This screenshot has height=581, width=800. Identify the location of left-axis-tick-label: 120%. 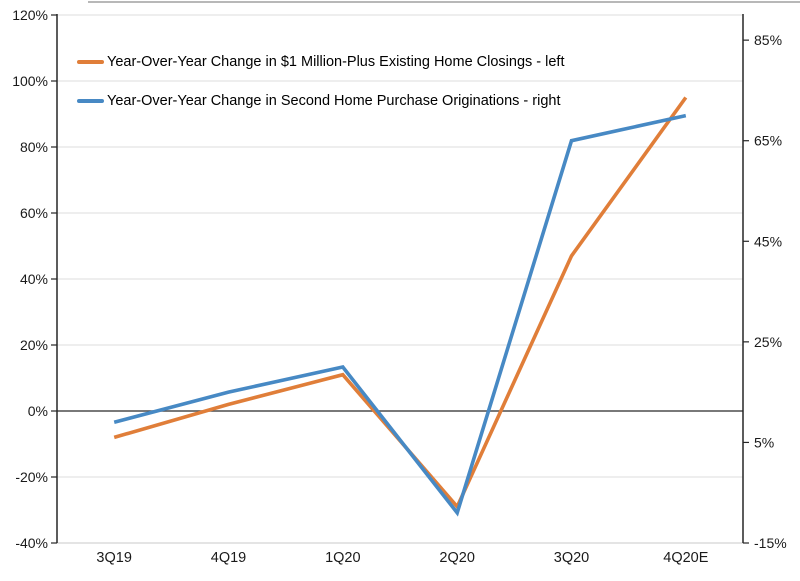
(30, 15).